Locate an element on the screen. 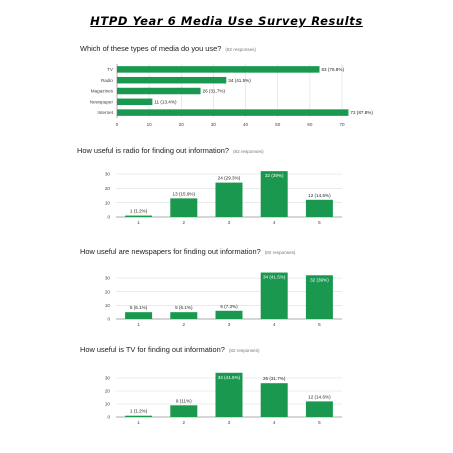 The width and height of the screenshot is (453, 453). x-tick-label: 20 is located at coordinates (182, 124).